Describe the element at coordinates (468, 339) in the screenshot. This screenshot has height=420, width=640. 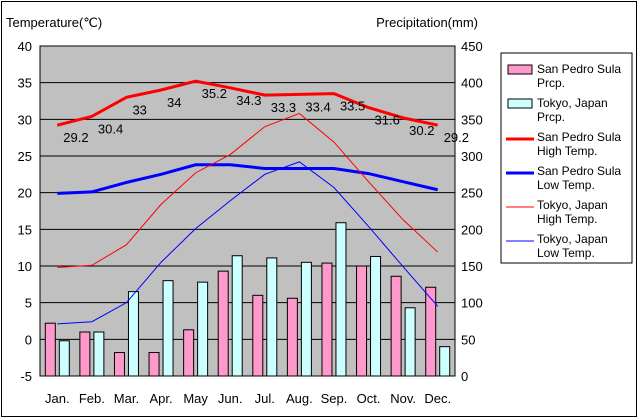
I see `y-right-tick-label: 50` at that location.